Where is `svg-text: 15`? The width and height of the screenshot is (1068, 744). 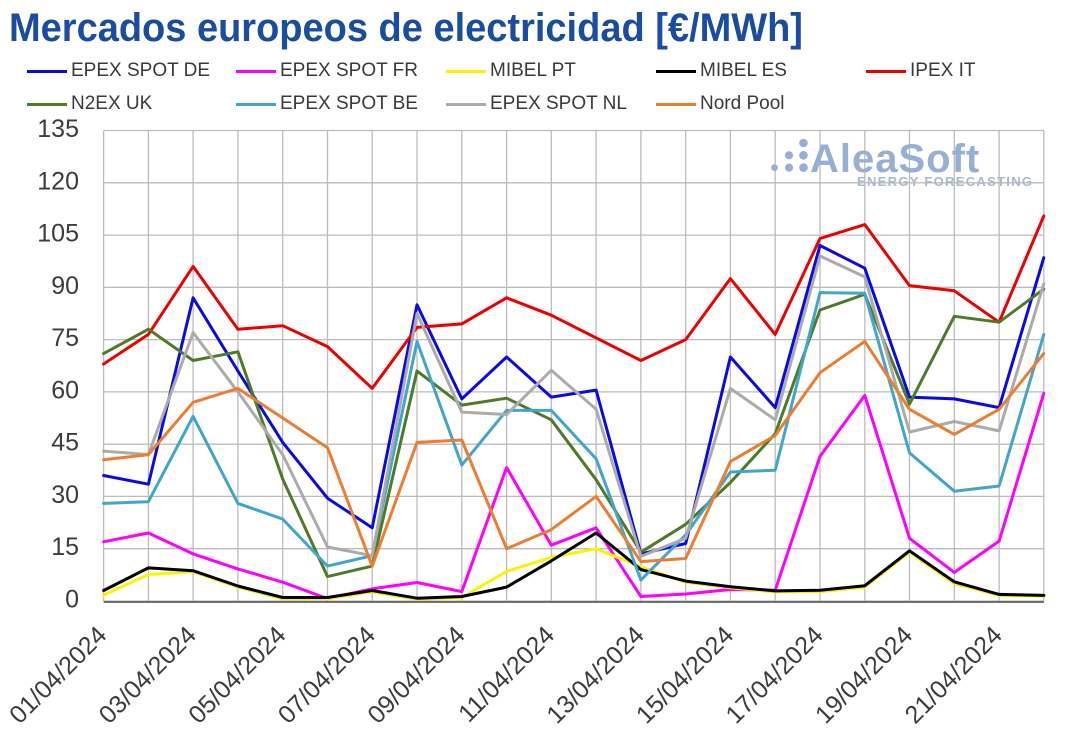
svg-text: 15 is located at coordinates (65, 547).